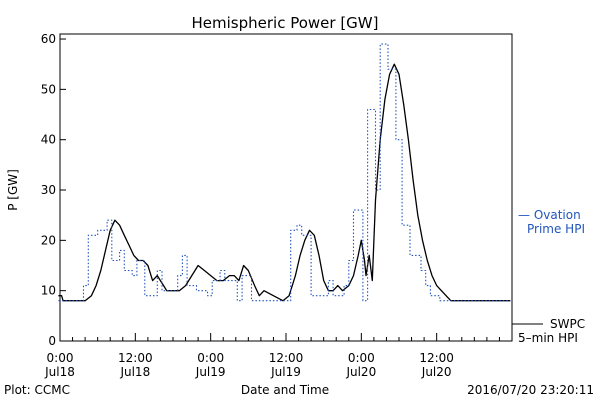 This screenshot has height=400, width=600. What do you see at coordinates (48, 190) in the screenshot?
I see `y-tick-label: 30` at bounding box center [48, 190].